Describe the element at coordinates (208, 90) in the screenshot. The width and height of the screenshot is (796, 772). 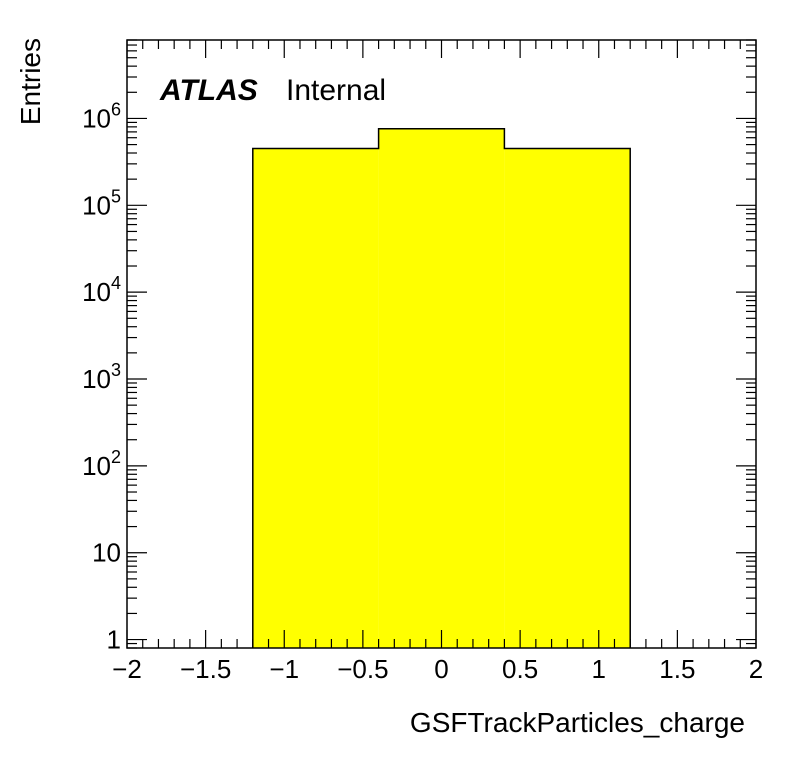
I see `atlas-label: ATLAS` at that location.